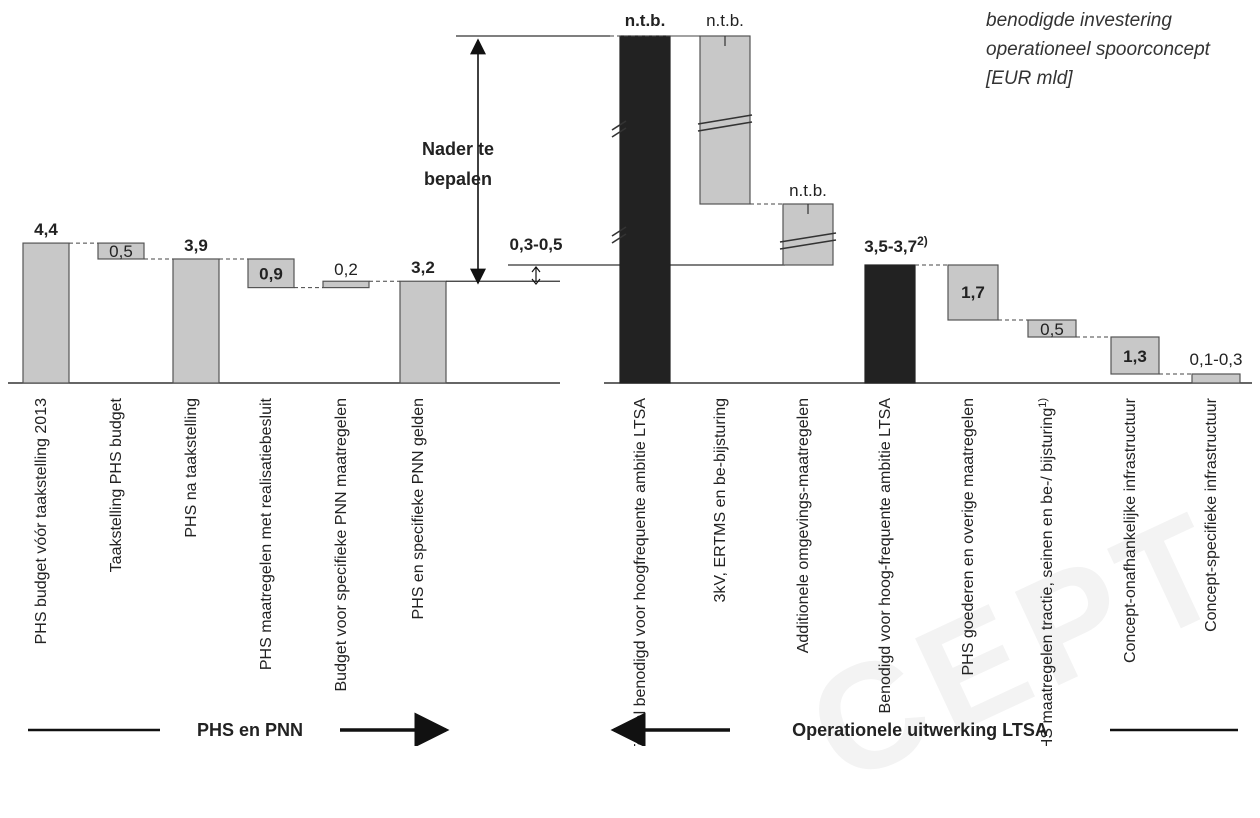  I want to click on value-label-left-2: 3,9, so click(196, 245).